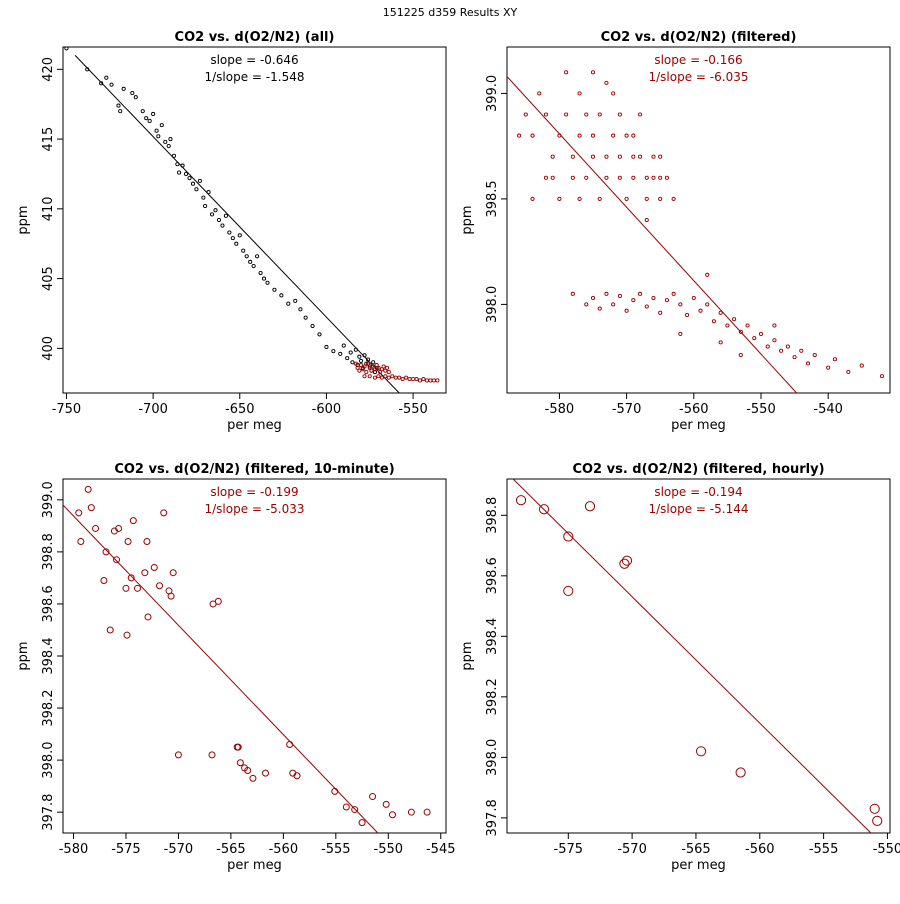 The width and height of the screenshot is (900, 904). Describe the element at coordinates (627, 409) in the screenshot. I see `x-tick-label: -570` at that location.